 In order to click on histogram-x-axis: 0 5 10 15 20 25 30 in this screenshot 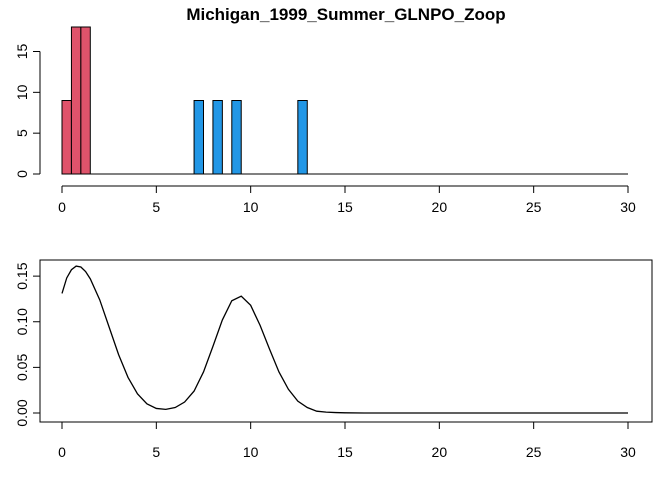, I will do `click(347, 200)`.